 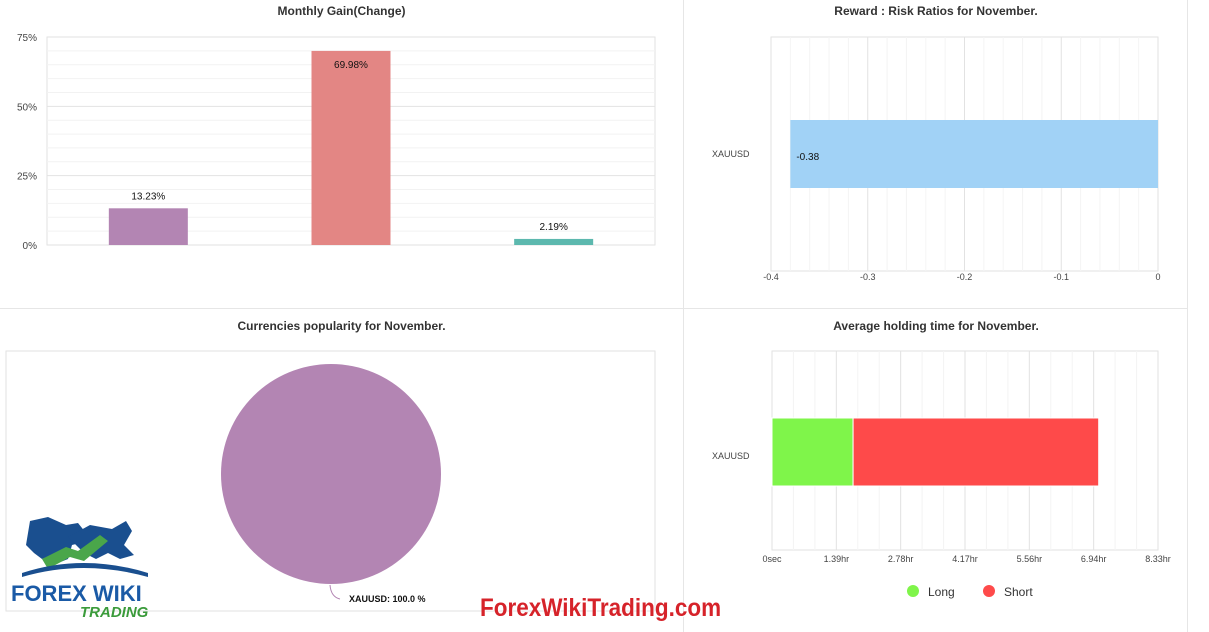 What do you see at coordinates (553, 227) in the screenshot?
I see `data-label: 2.19%` at bounding box center [553, 227].